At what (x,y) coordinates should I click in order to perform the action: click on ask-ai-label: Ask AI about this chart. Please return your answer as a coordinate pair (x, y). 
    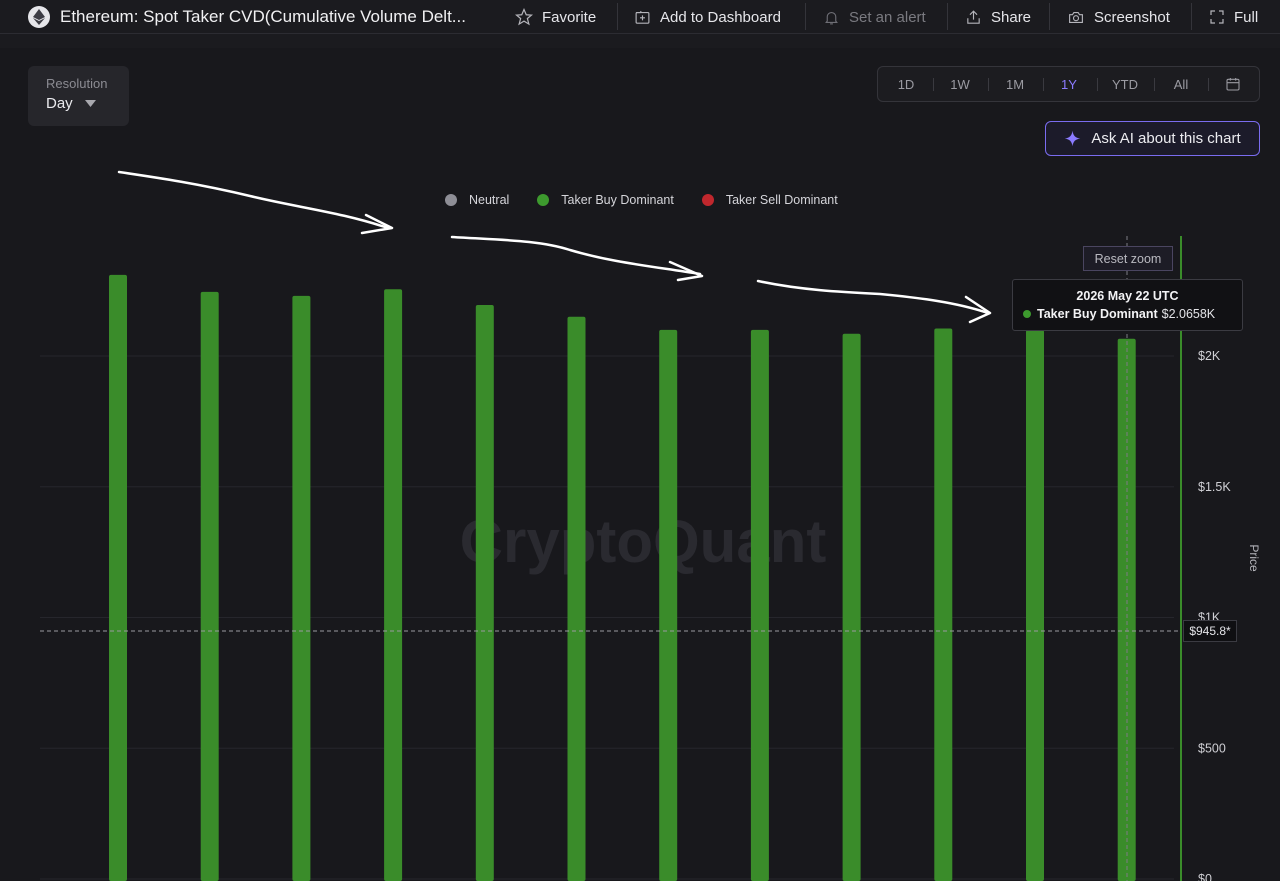
    Looking at the image, I should click on (1166, 138).